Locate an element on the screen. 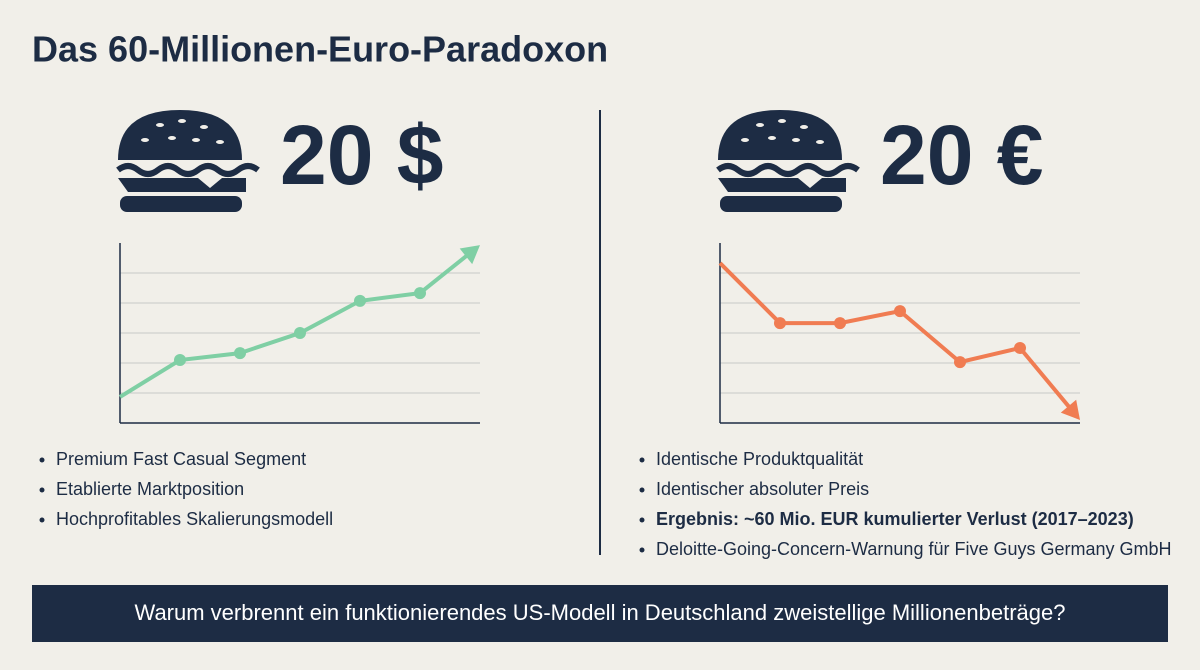 This screenshot has width=1200, height=670. bullet: Identischer absoluter Preis is located at coordinates (762, 489).